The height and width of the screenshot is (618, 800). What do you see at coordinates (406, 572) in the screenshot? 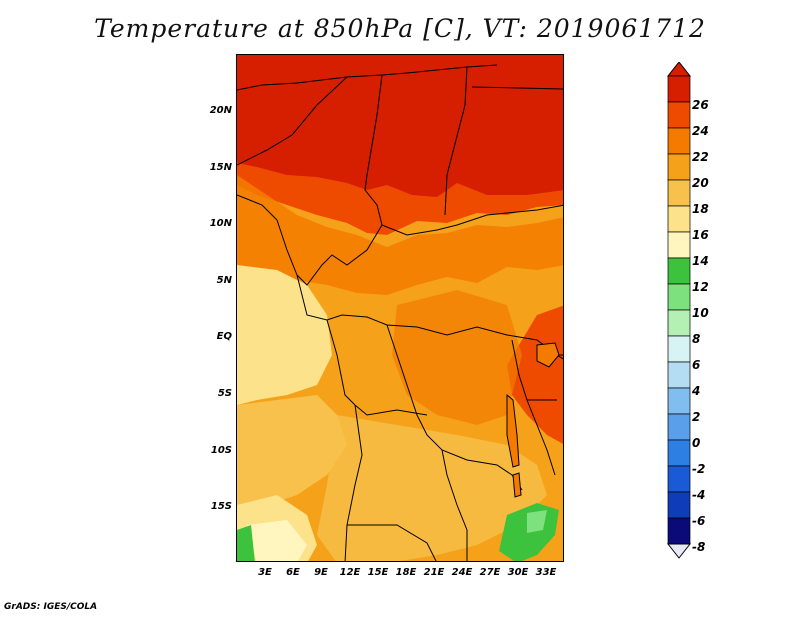
I see `lon-tick-18e: 18E` at bounding box center [406, 572].